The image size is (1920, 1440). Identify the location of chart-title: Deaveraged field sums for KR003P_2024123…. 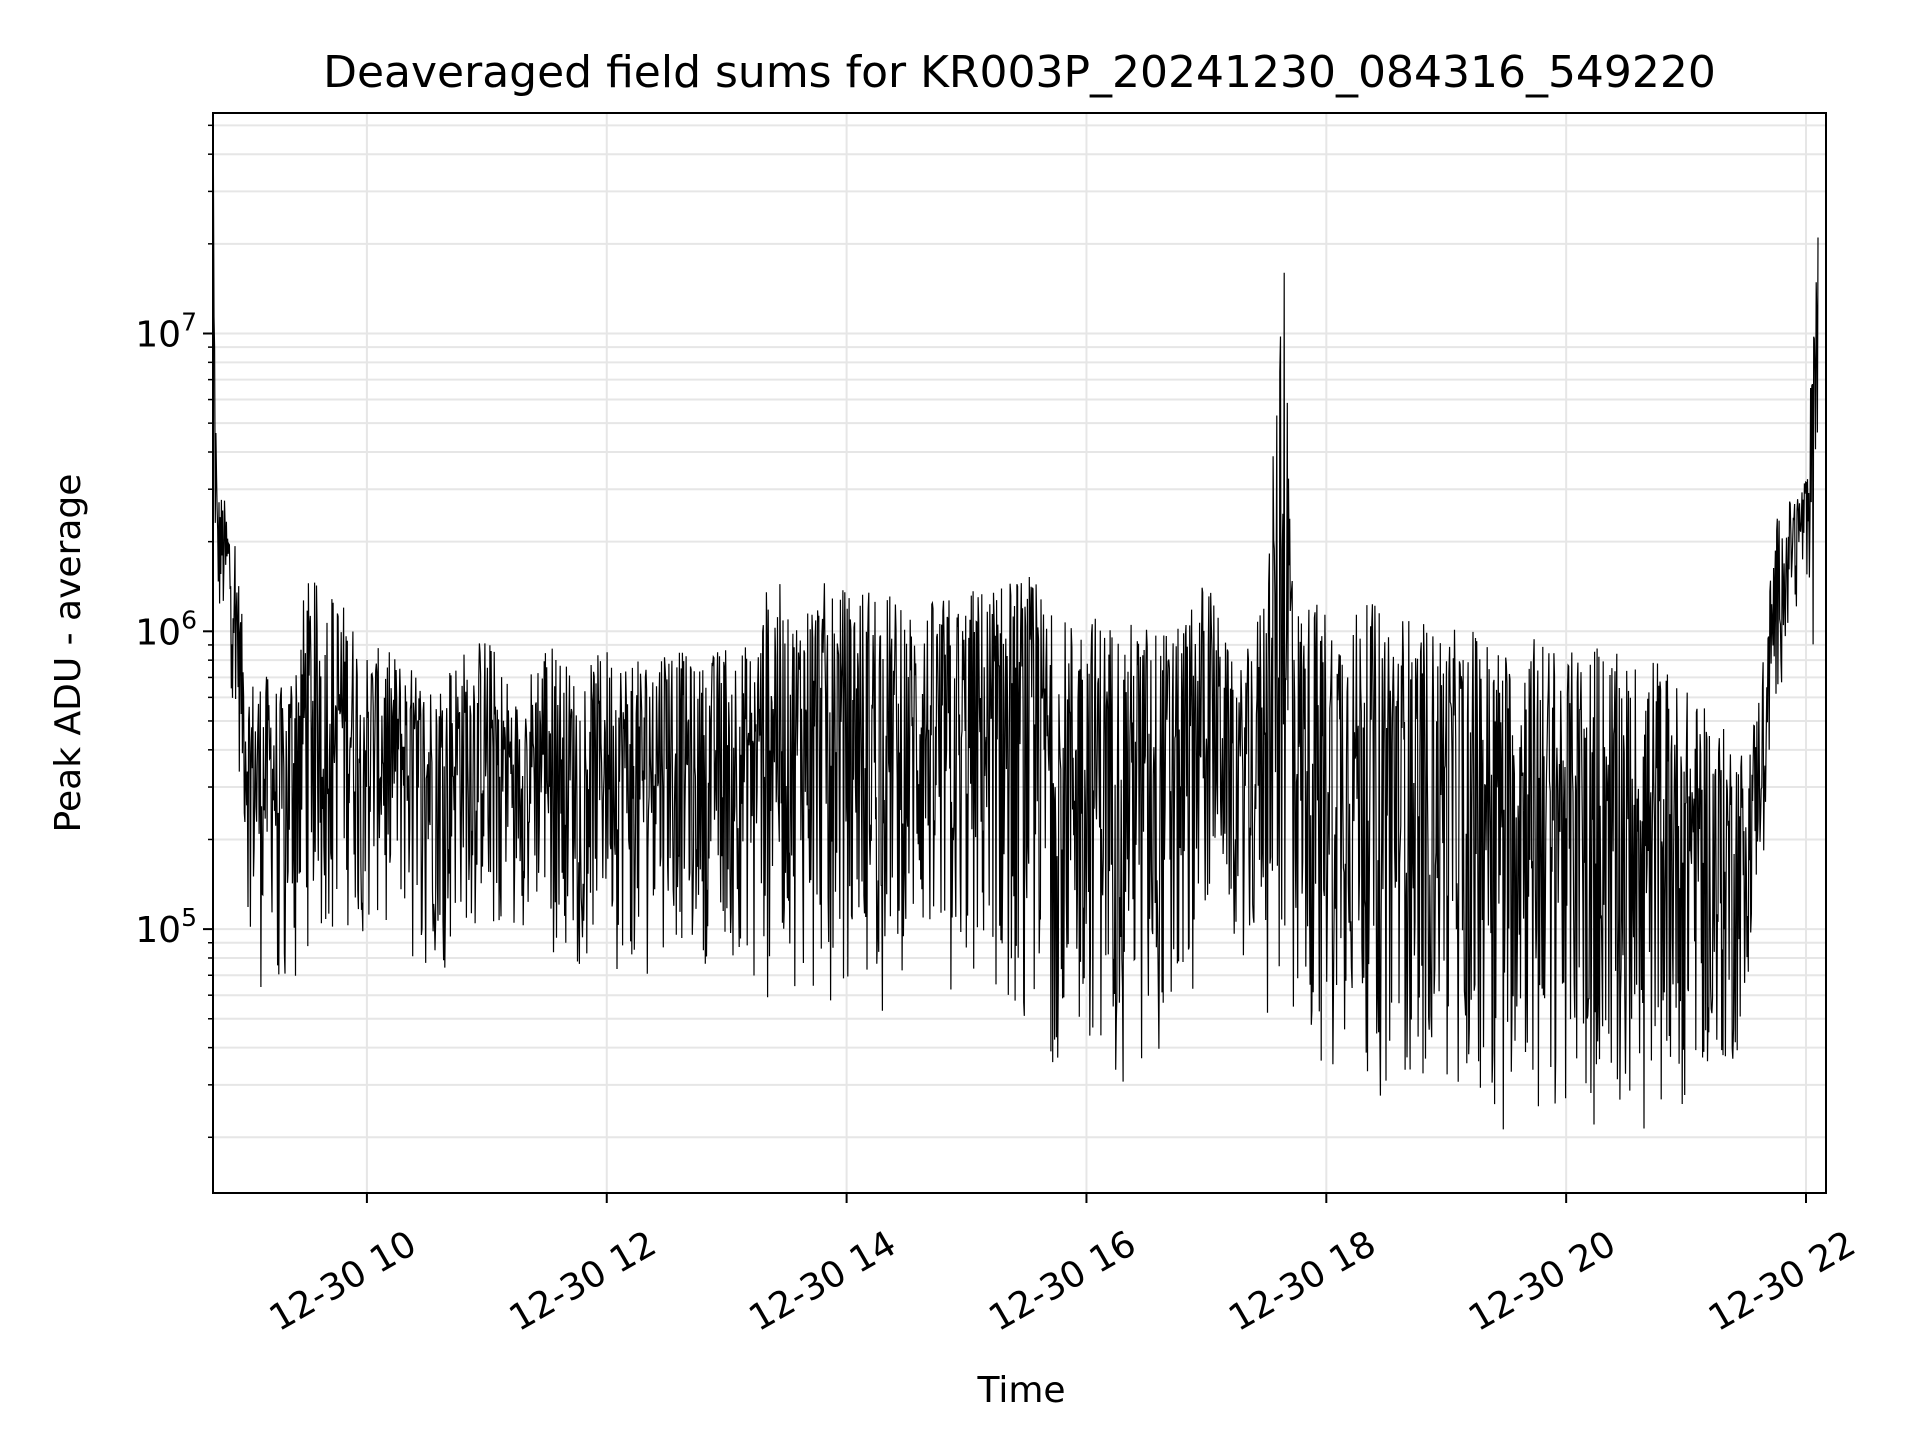
(1019, 72).